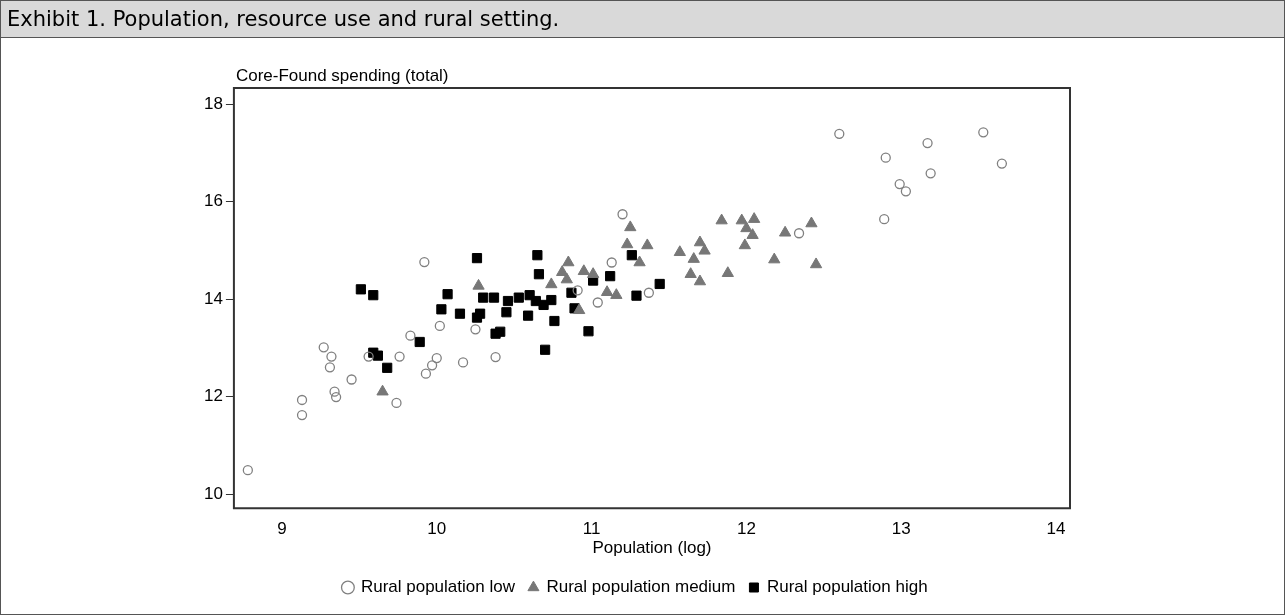 The width and height of the screenshot is (1285, 615). What do you see at coordinates (642, 19) in the screenshot?
I see `chart-title: Exhibit 1. Population, resource use and rural setting.` at bounding box center [642, 19].